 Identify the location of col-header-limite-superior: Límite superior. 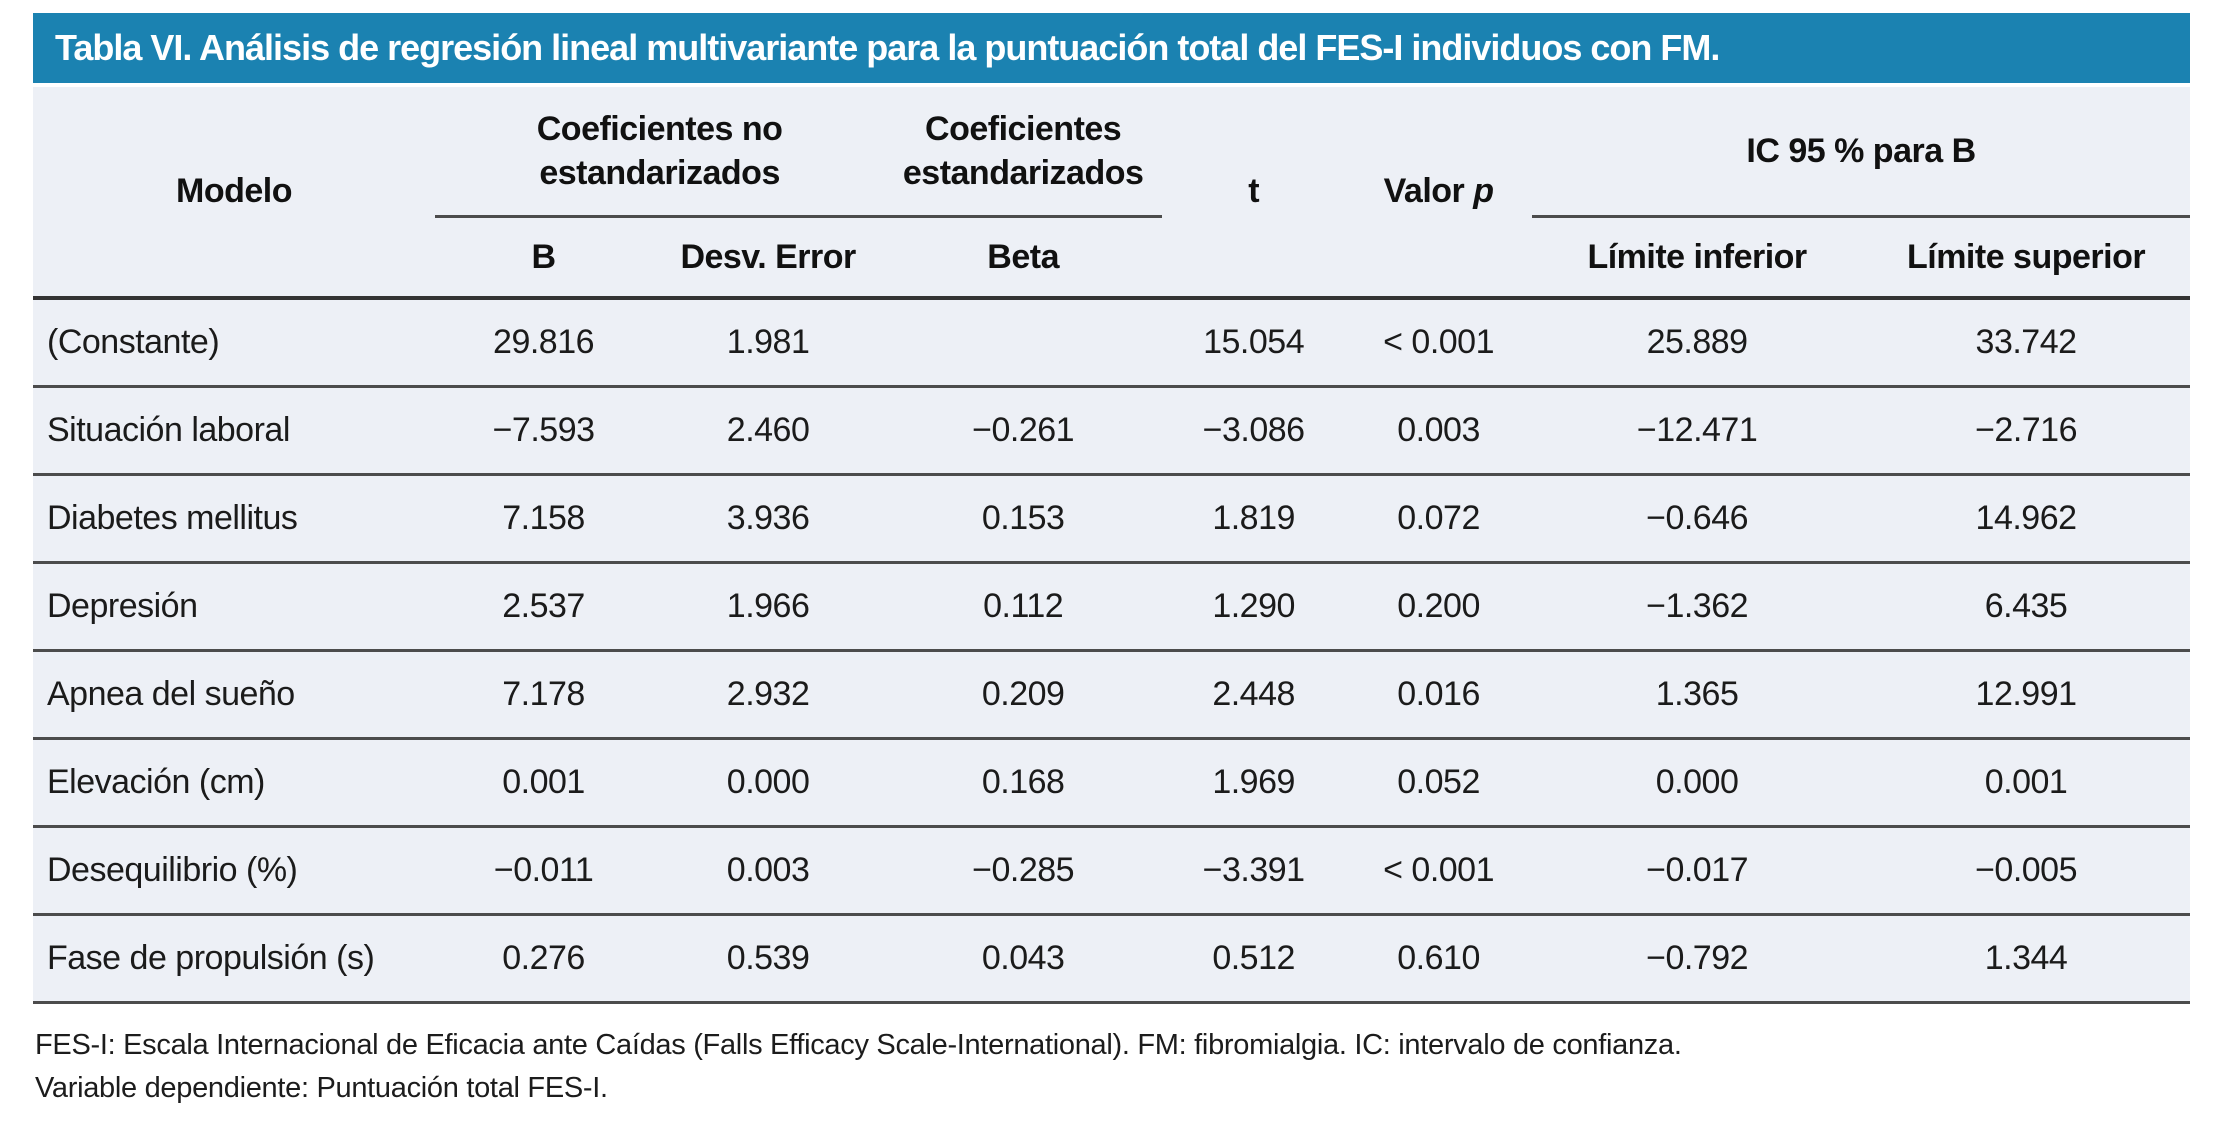
(2026, 258).